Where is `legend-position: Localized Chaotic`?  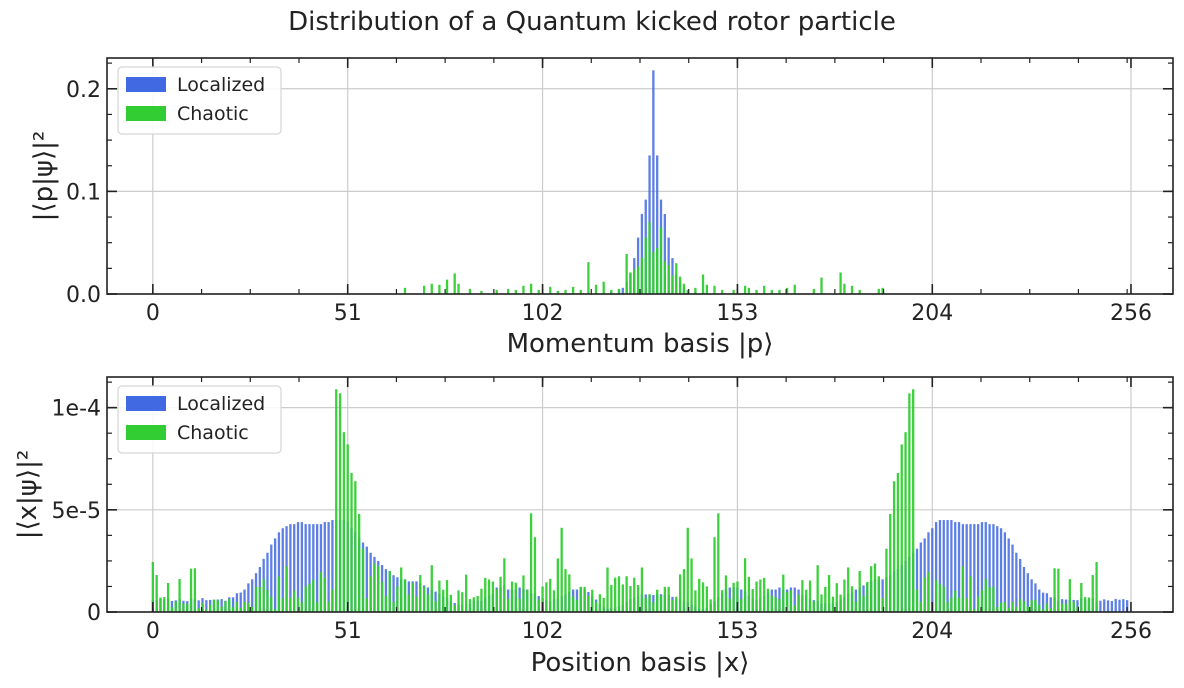 legend-position: Localized Chaotic is located at coordinates (199, 419).